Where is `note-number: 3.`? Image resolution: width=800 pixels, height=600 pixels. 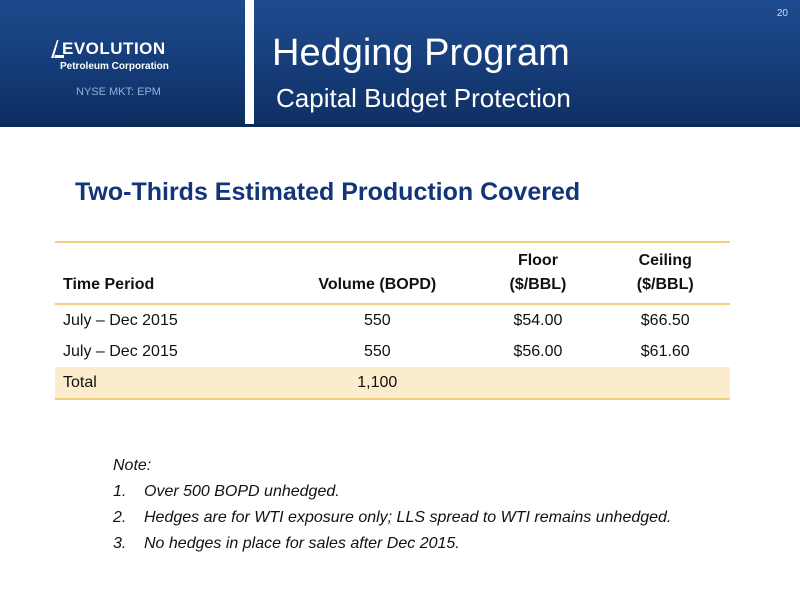 note-number: 3. is located at coordinates (120, 543).